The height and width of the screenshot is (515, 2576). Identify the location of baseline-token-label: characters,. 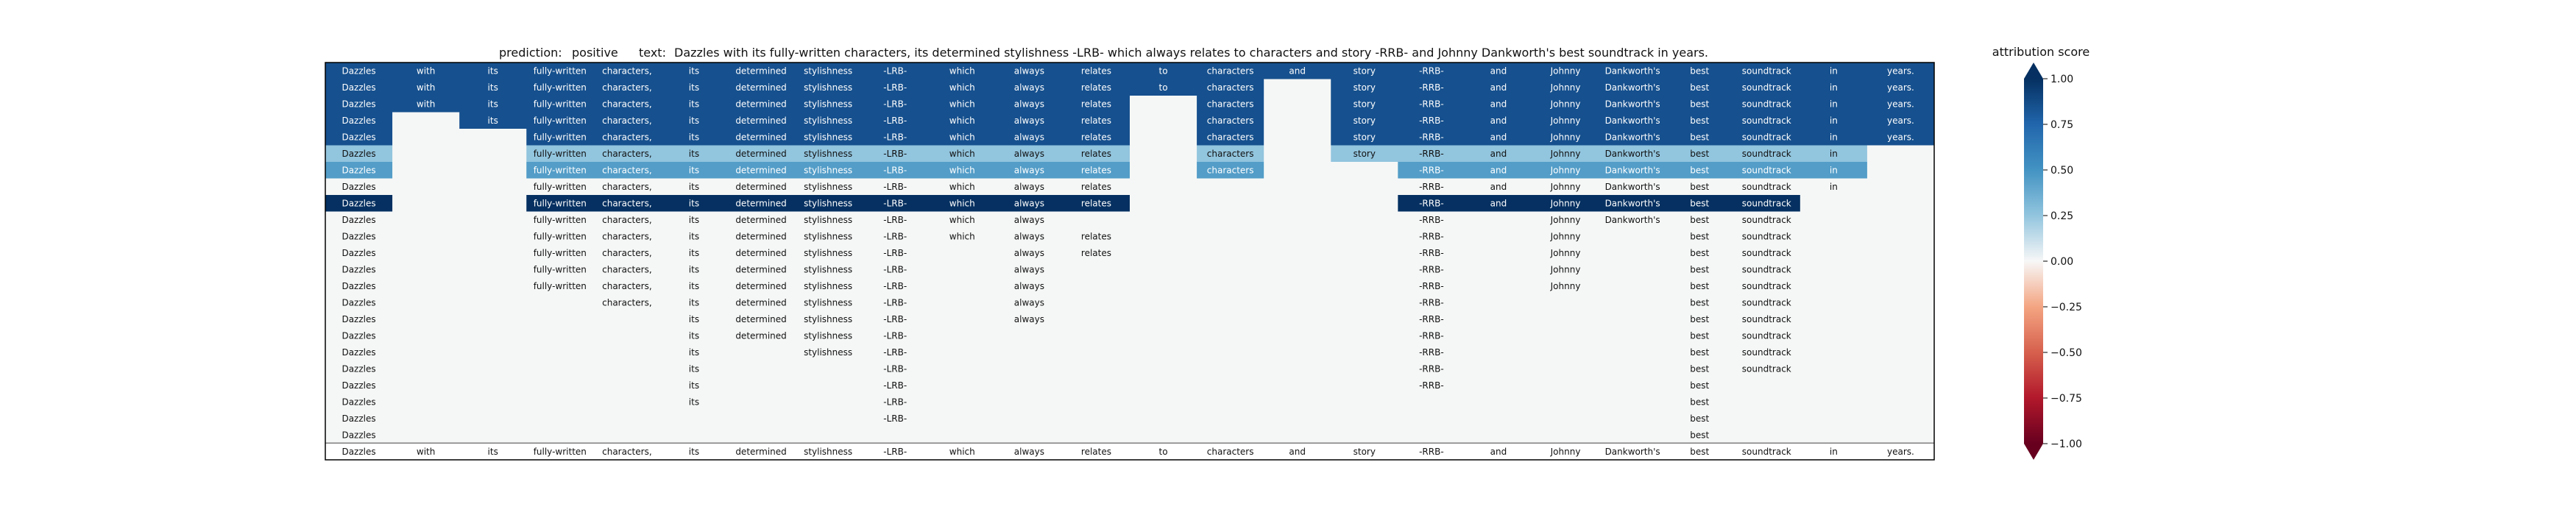
(627, 452).